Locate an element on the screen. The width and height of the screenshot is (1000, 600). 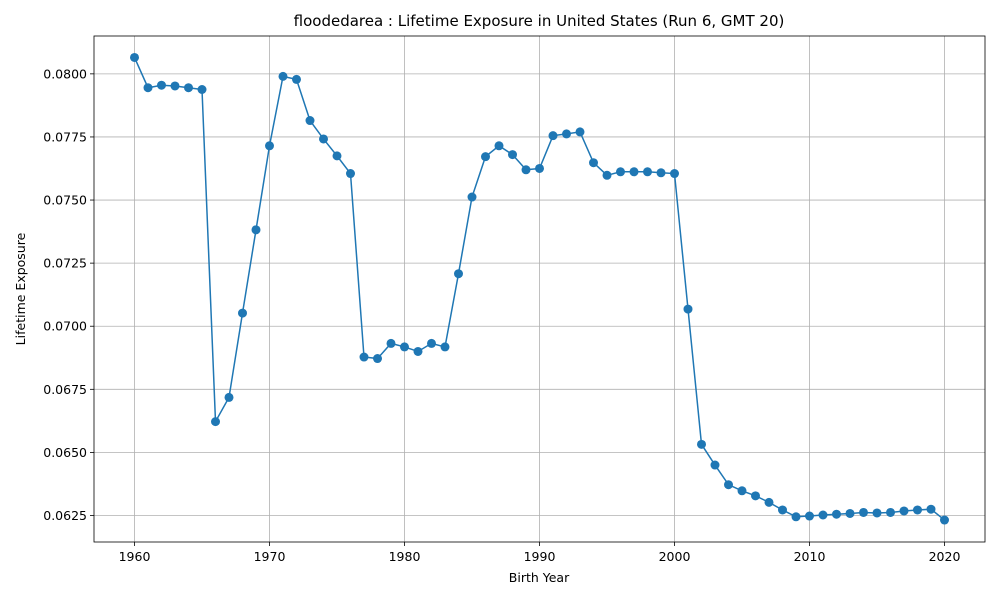
y-tick-label: 0.0775 is located at coordinates (65, 136).